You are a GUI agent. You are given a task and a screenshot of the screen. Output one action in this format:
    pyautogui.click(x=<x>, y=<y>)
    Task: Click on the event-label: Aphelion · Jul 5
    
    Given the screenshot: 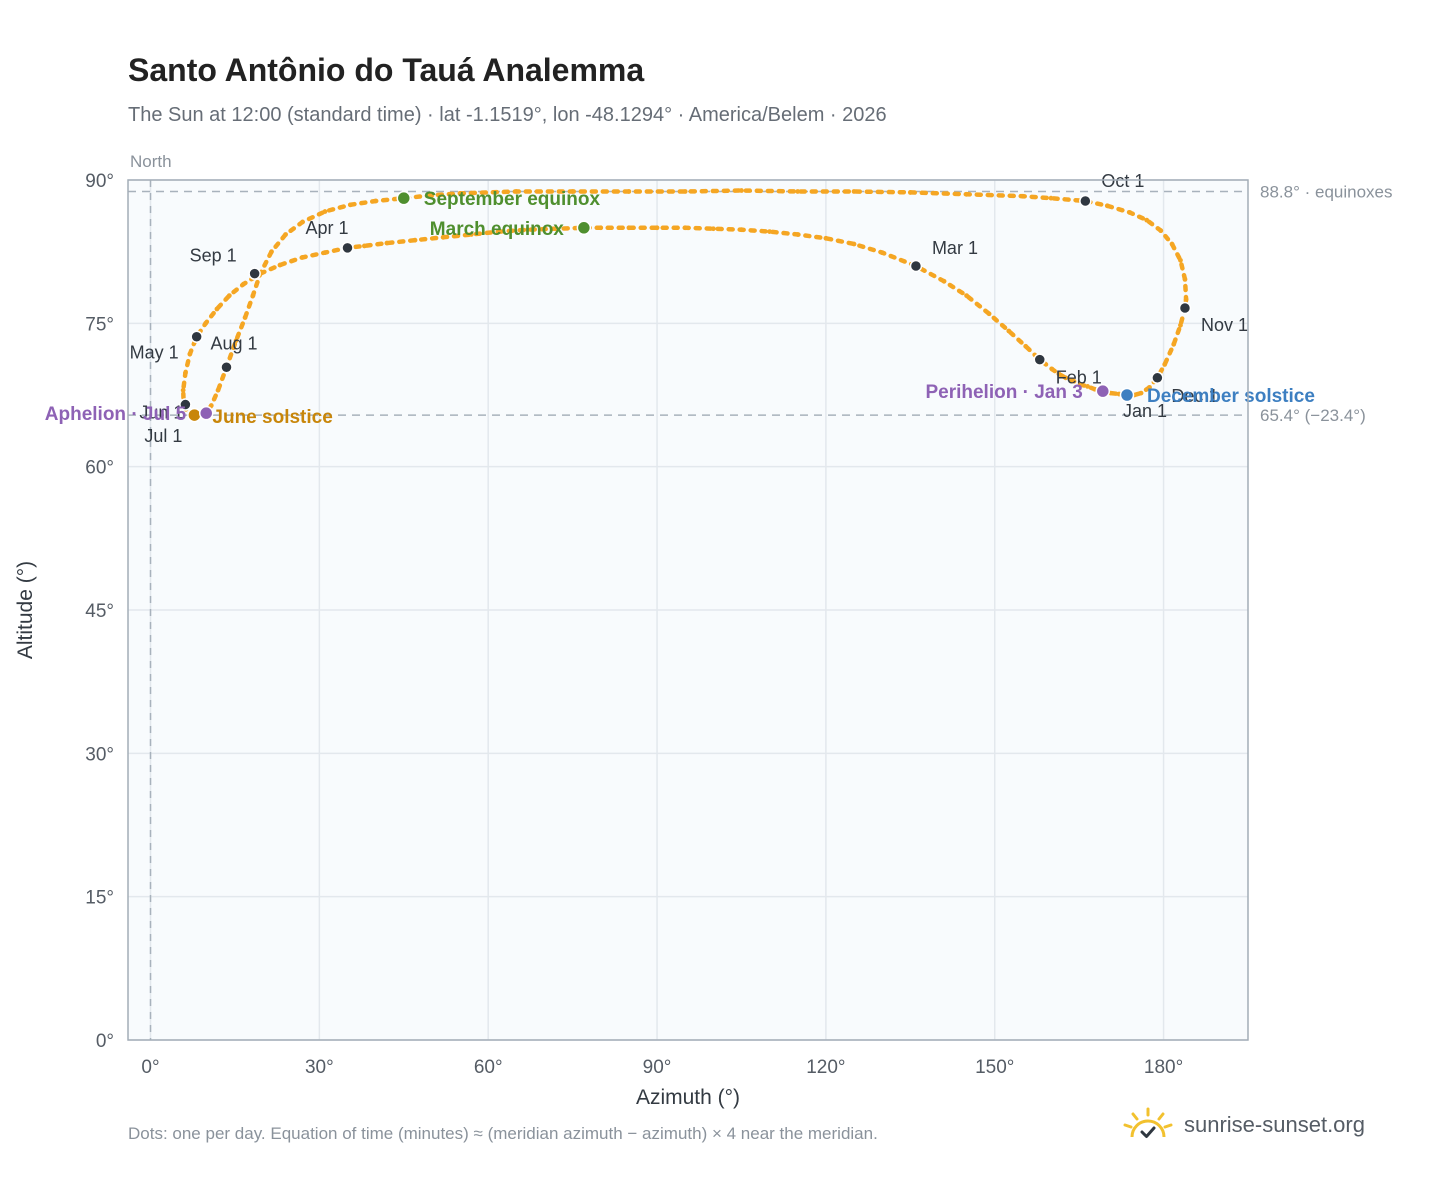 What is the action you would take?
    pyautogui.click(x=116, y=414)
    